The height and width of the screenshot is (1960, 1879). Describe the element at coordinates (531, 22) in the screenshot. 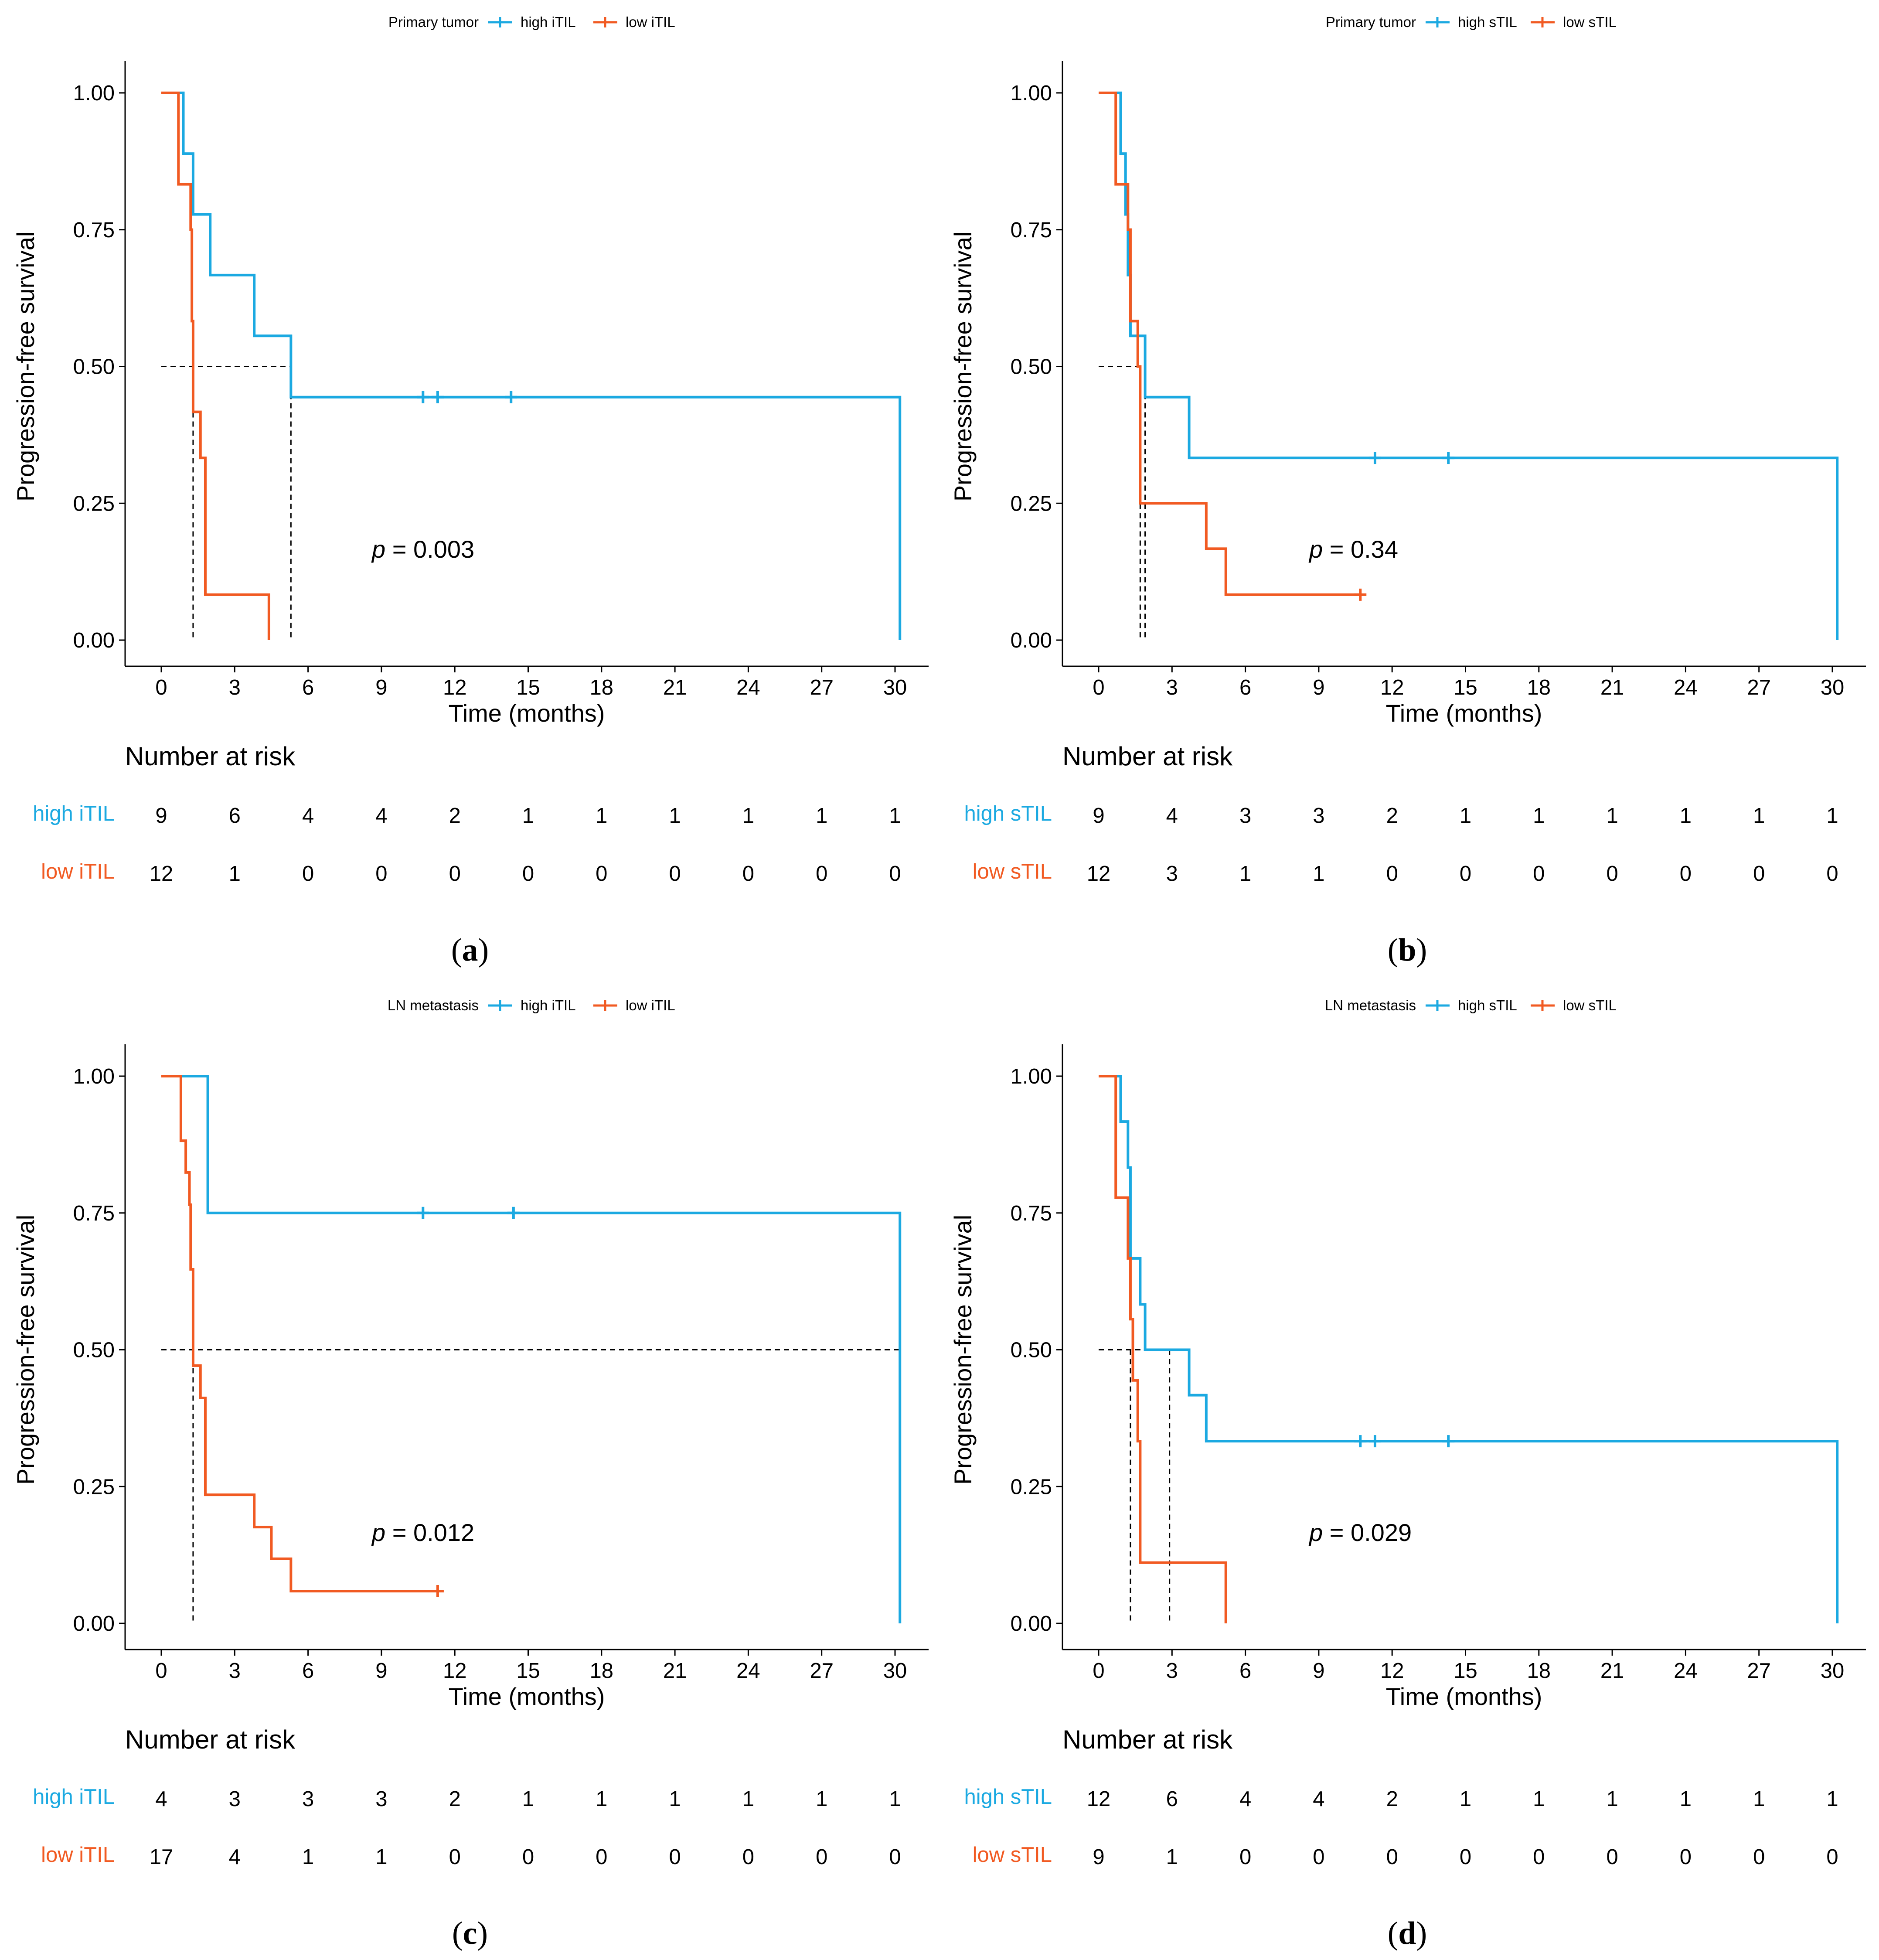

I see `legend: Primary tumor high iTIL low iTIL` at that location.